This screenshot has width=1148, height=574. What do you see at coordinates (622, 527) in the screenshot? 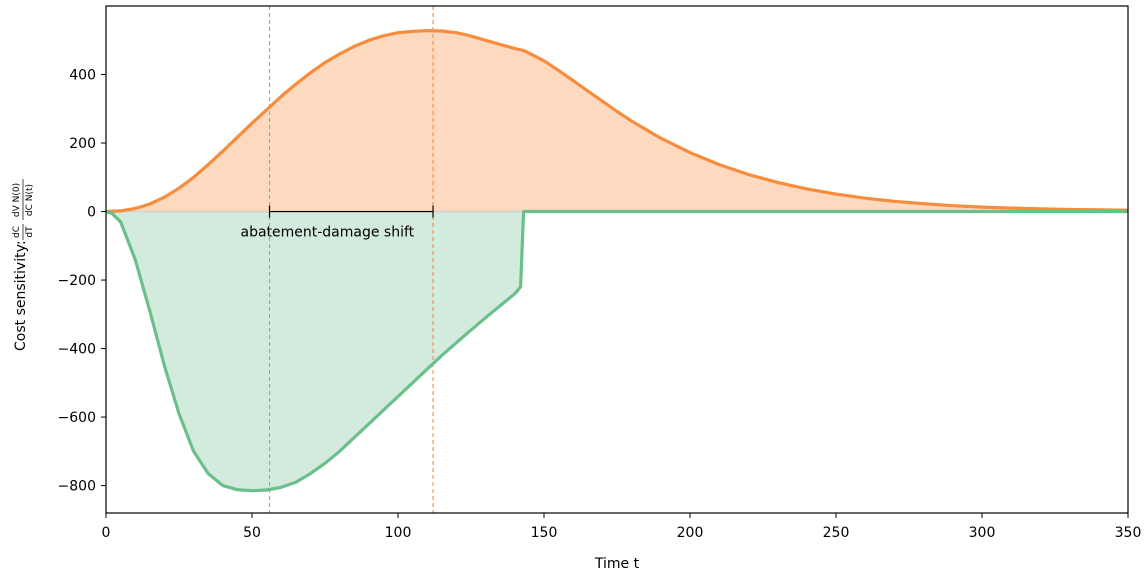
I see `x-axis-ticks: 0 50 100 150 200 250 300 350` at bounding box center [622, 527].